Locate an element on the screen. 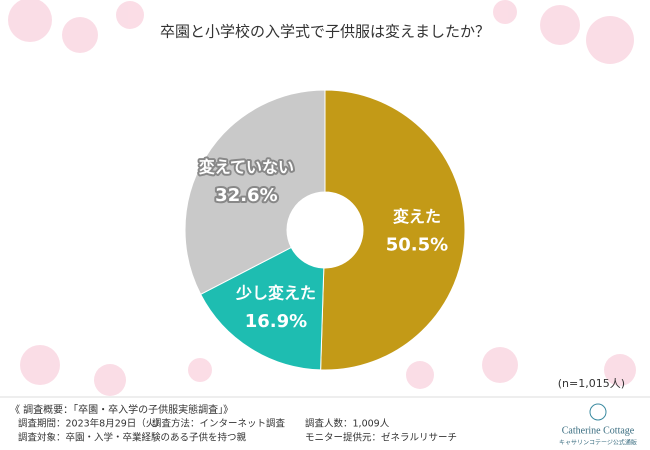 The image size is (650, 450). footer-heading: 《 調査概要：「卒園・卒入学の子供服実態調査」》 is located at coordinates (121, 409).